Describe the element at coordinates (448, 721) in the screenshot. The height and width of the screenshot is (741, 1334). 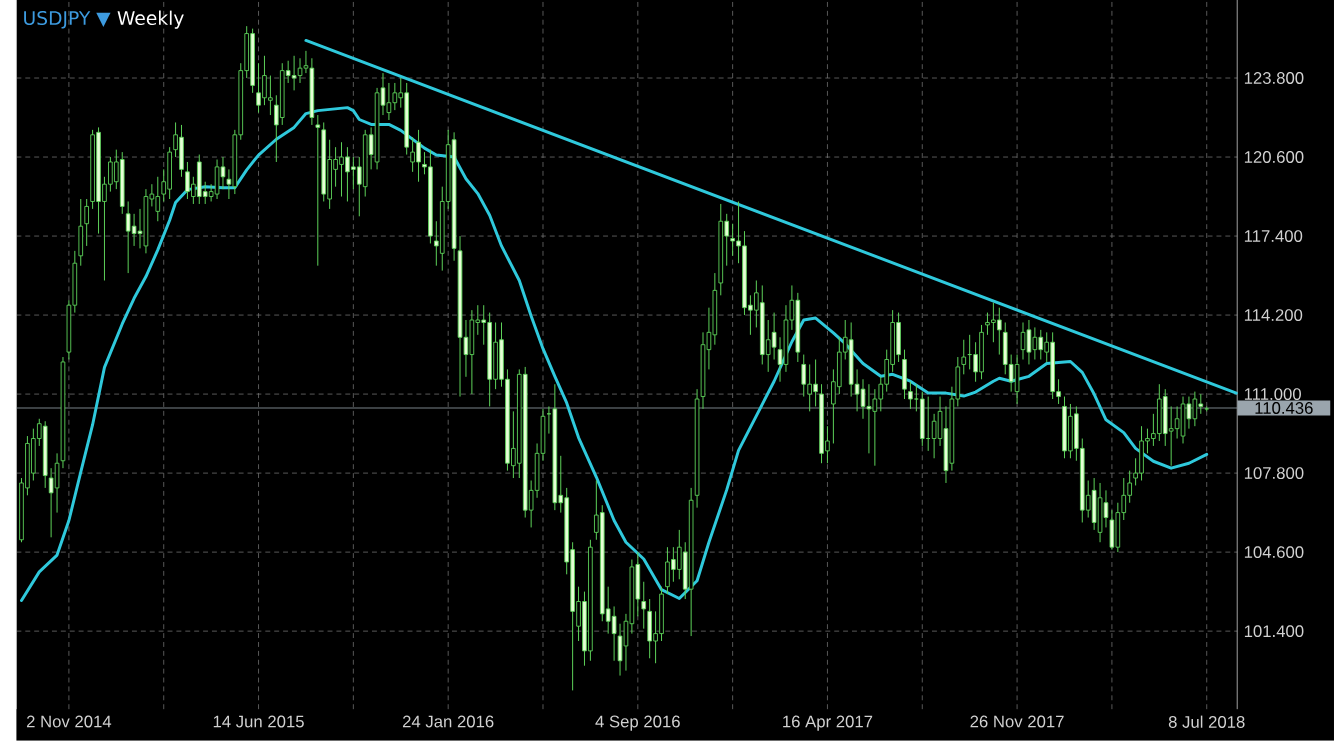
I see `x-tick-label: 24 Jan 2016` at that location.